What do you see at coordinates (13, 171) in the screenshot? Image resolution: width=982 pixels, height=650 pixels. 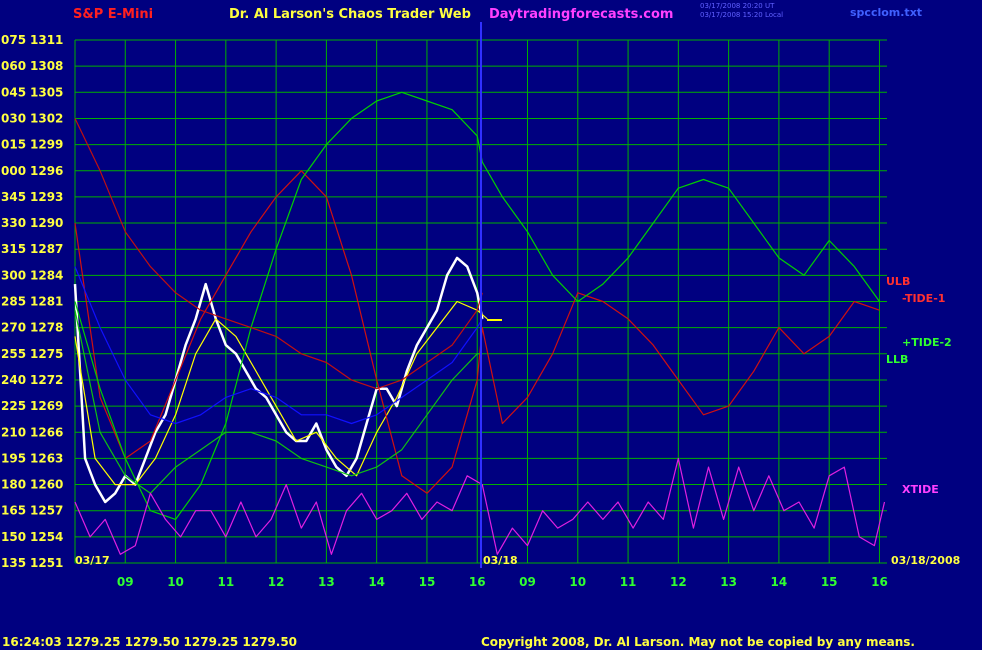 I see `y-tick-angle: 000` at bounding box center [13, 171].